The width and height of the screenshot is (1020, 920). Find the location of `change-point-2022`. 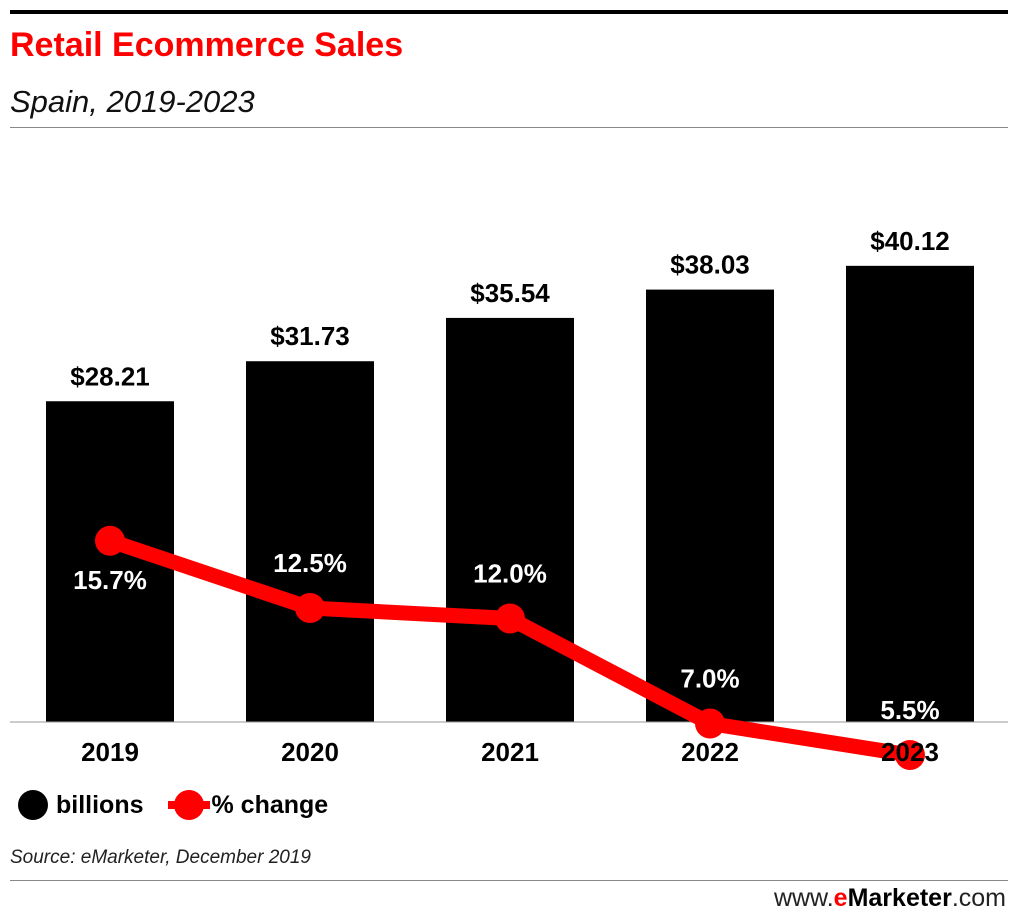

change-point-2022 is located at coordinates (710, 723).